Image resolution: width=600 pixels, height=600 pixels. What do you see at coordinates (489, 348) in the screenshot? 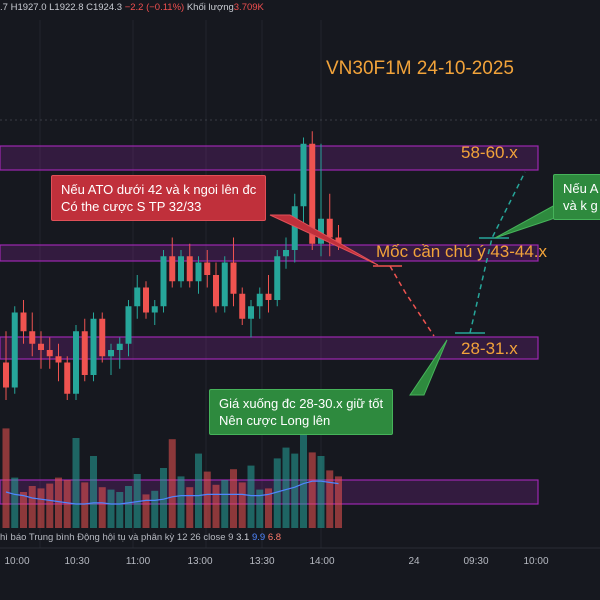
I see `zone-label-low: 28-31.x` at bounding box center [489, 348].